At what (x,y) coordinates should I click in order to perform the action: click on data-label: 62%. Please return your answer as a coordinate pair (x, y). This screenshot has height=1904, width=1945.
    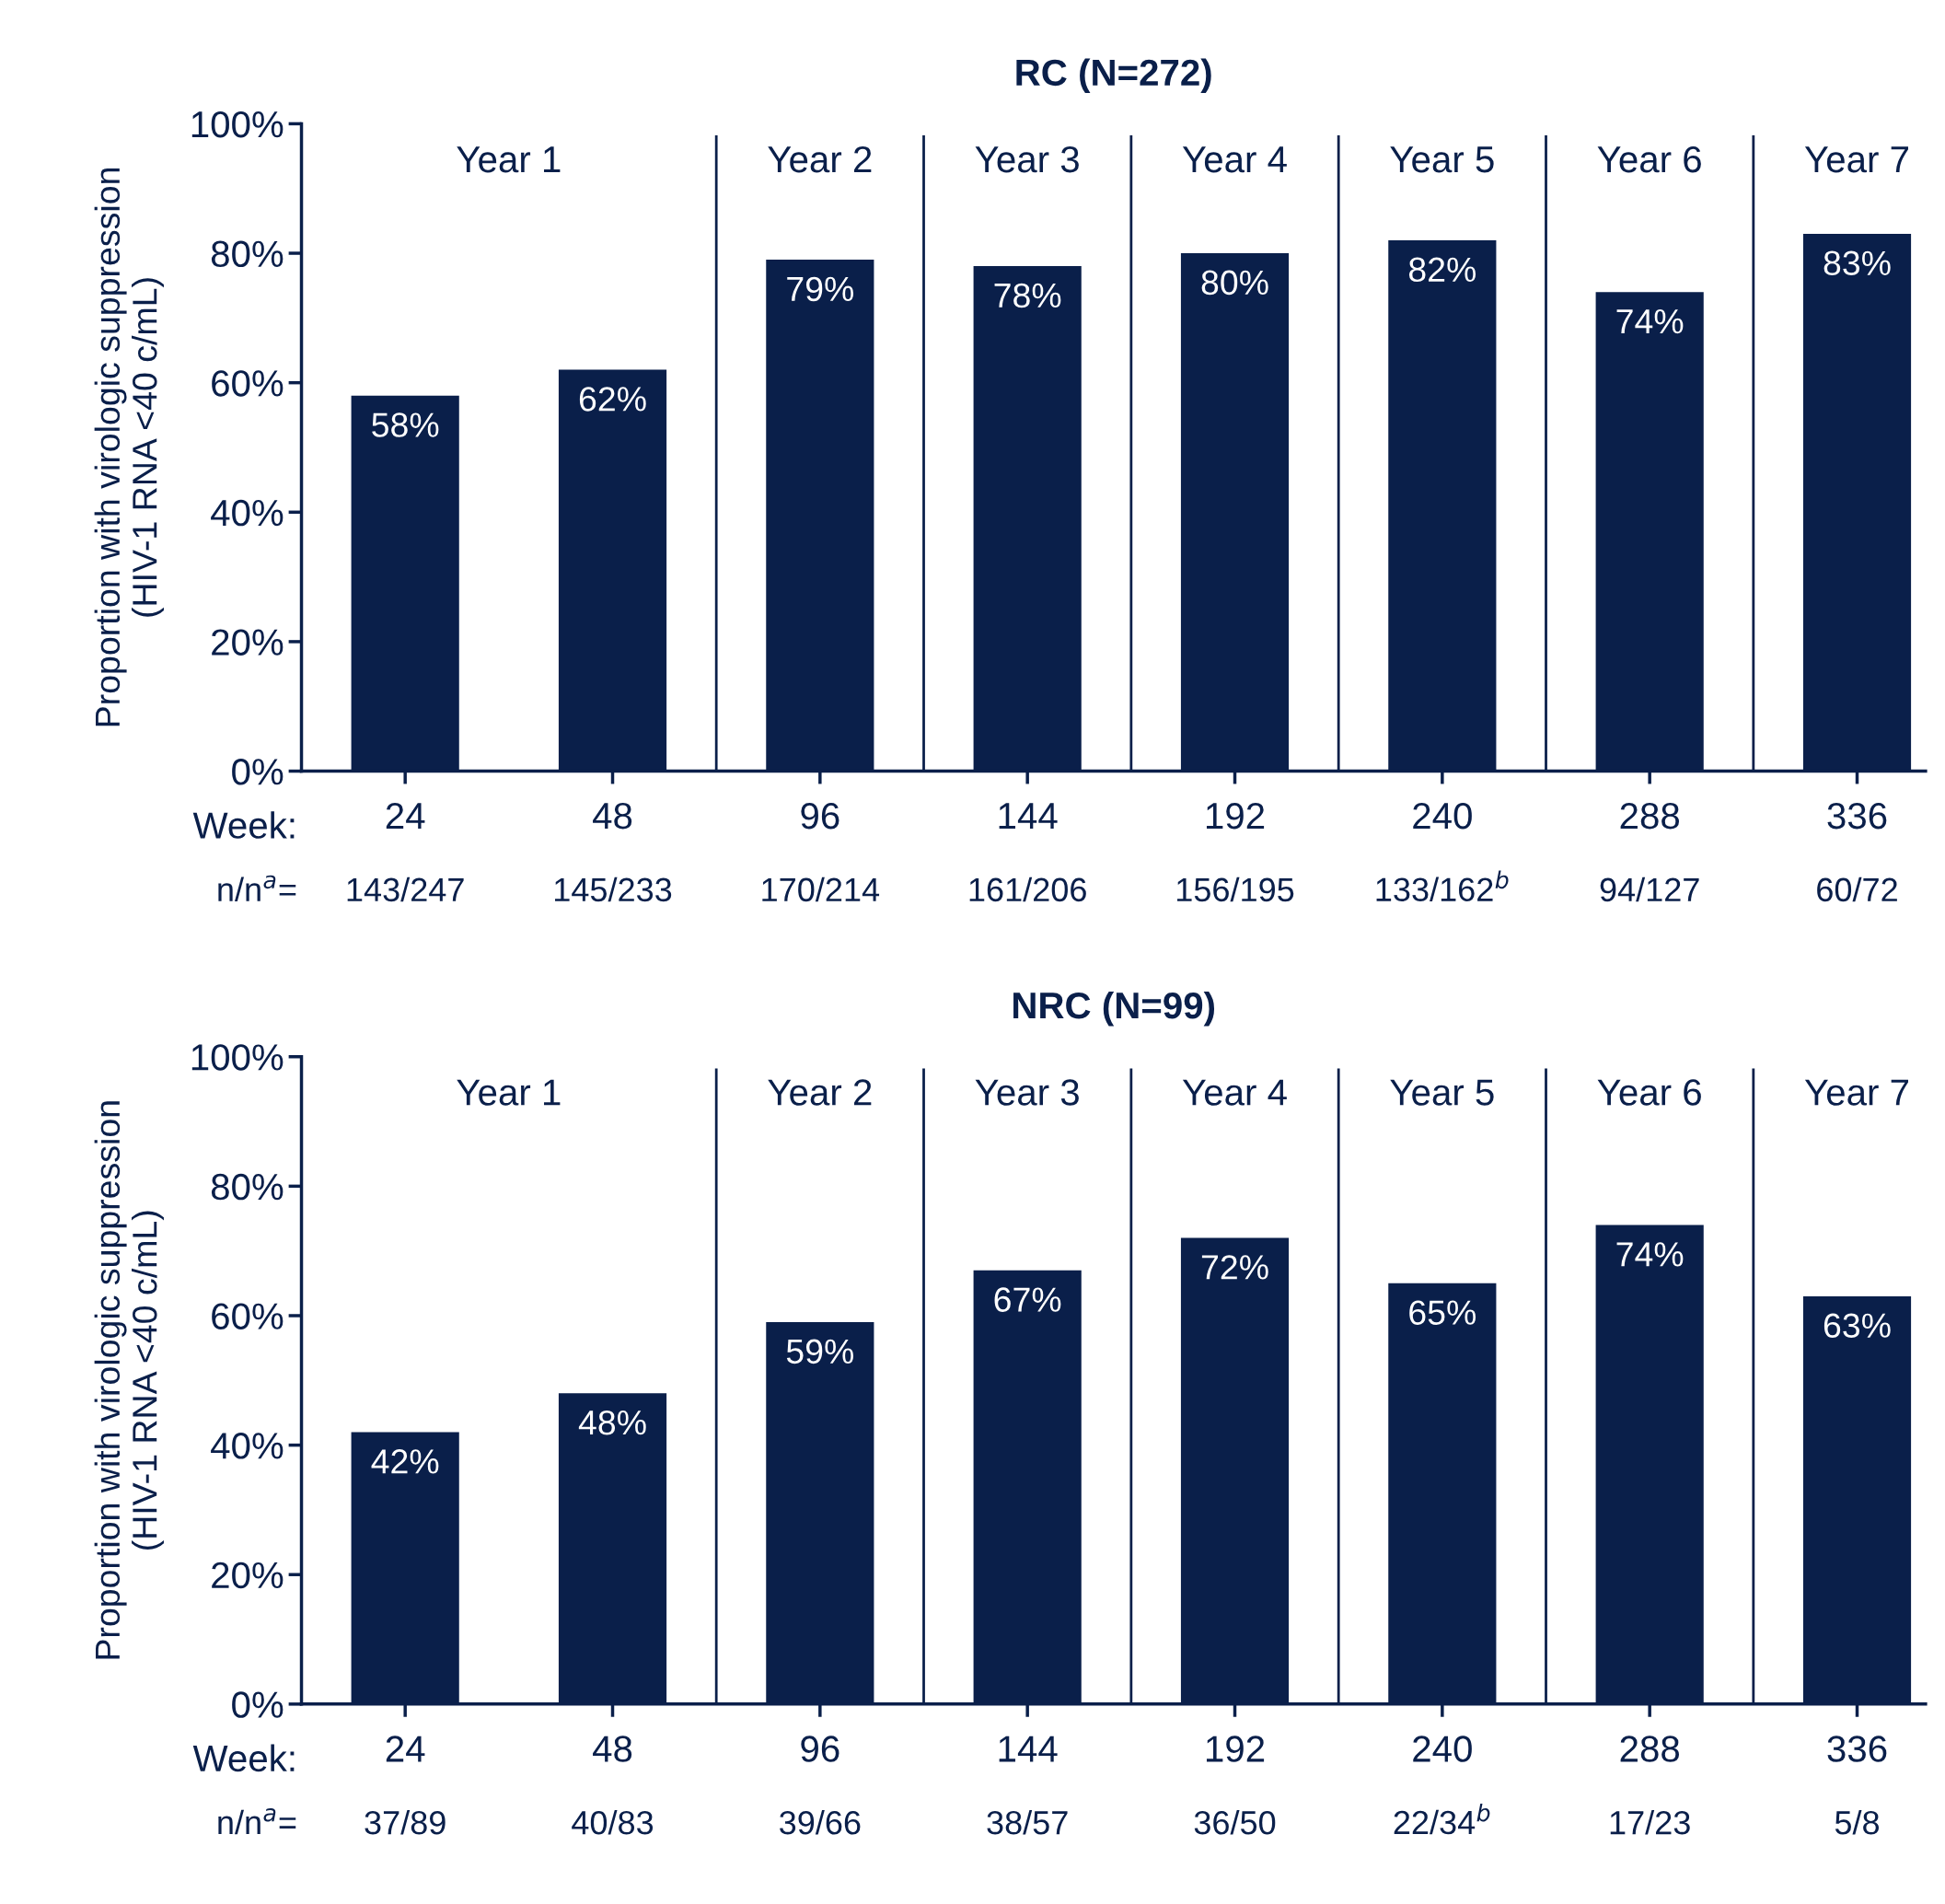
    Looking at the image, I should click on (612, 399).